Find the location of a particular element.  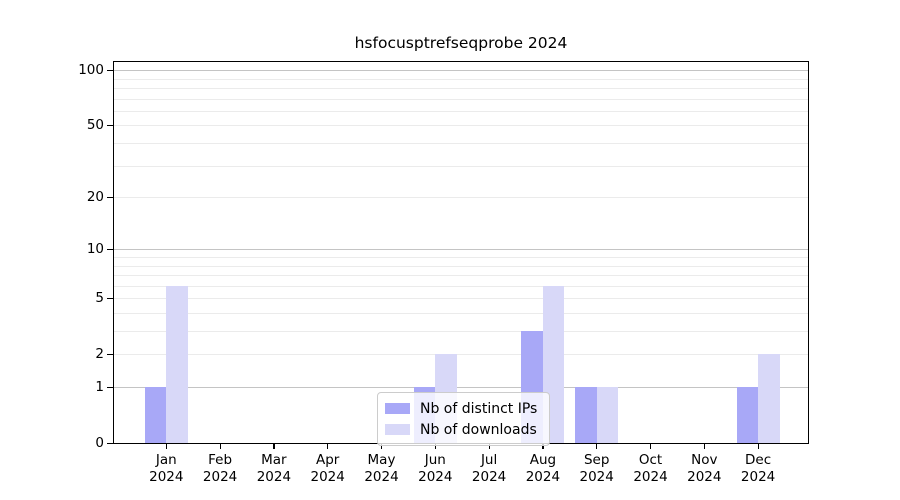

x-tick-mark-mar is located at coordinates (274, 446).